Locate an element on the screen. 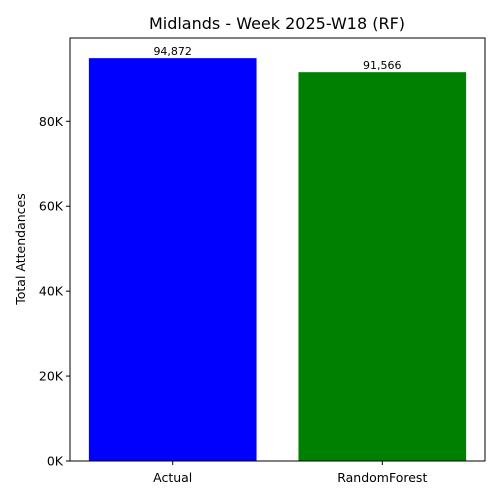 This screenshot has width=500, height=500. y-axis-label: Total Attendances is located at coordinates (20, 249).